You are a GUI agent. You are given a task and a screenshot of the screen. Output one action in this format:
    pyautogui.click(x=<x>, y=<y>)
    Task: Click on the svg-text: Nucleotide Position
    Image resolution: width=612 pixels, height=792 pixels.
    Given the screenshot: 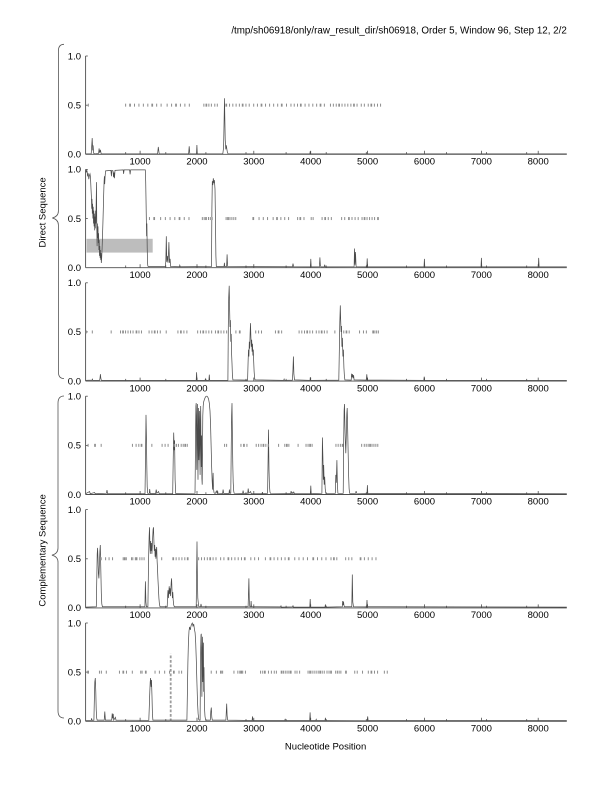 What is the action you would take?
    pyautogui.click(x=325, y=747)
    